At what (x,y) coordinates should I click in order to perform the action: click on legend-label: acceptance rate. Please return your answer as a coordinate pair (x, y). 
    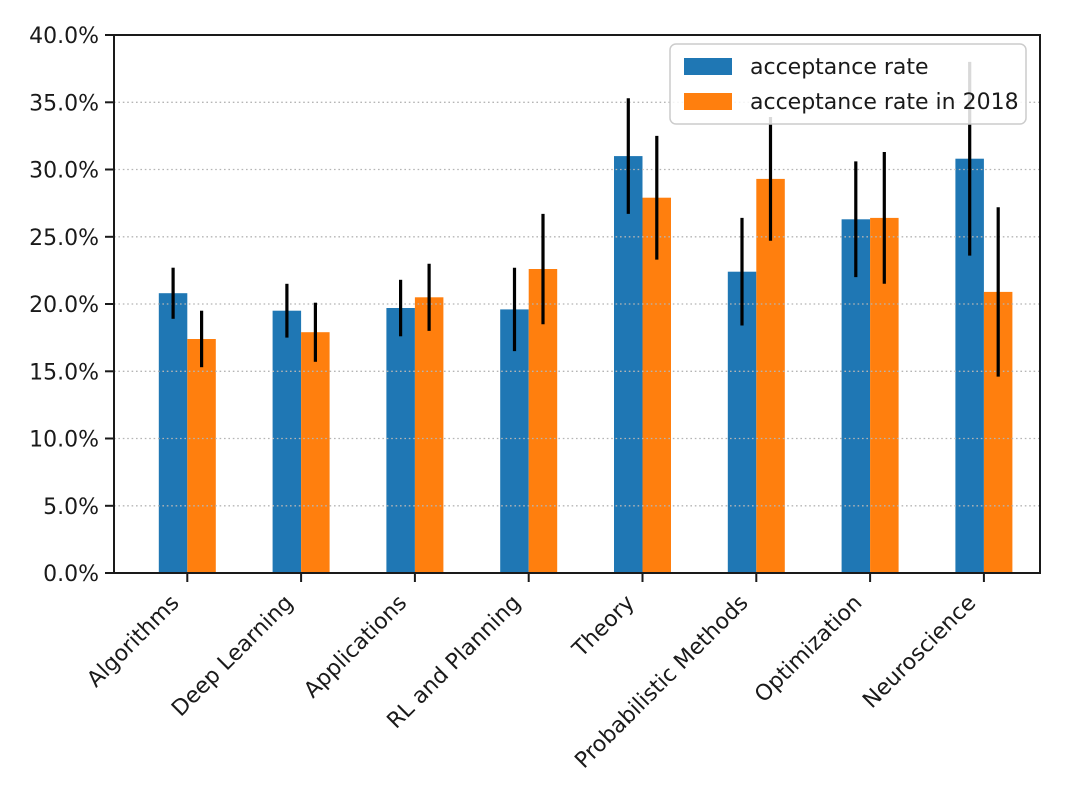
    Looking at the image, I should click on (839, 67).